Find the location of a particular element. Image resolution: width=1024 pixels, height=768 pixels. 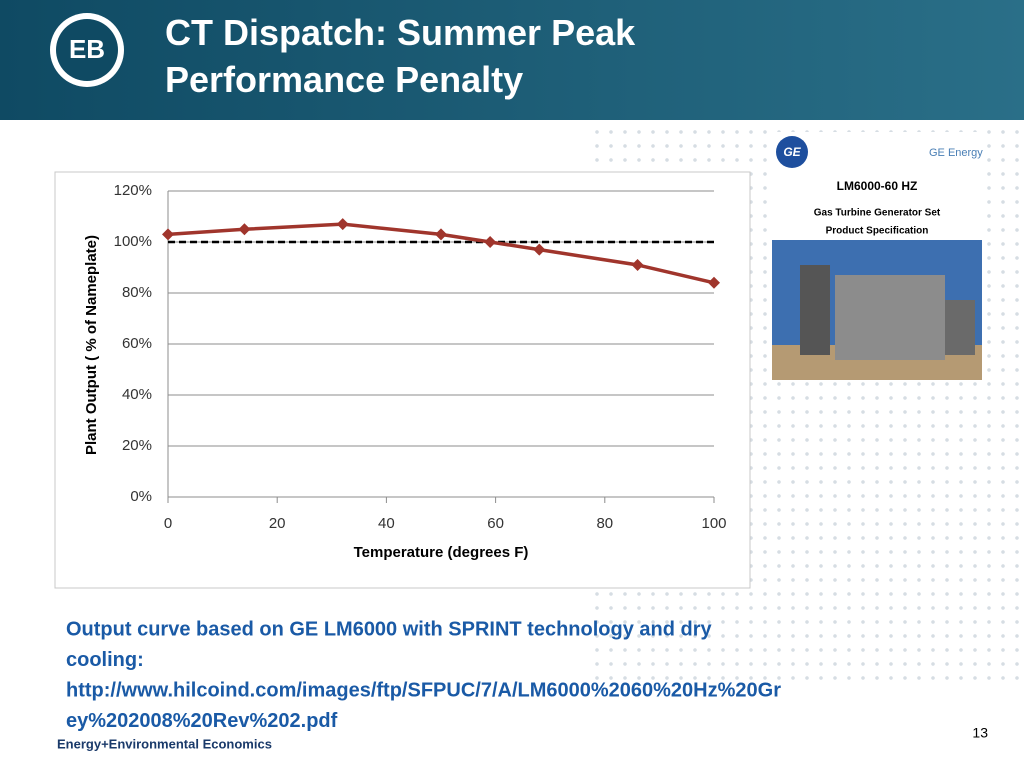

caption-line: cooling: is located at coordinates (105, 660).